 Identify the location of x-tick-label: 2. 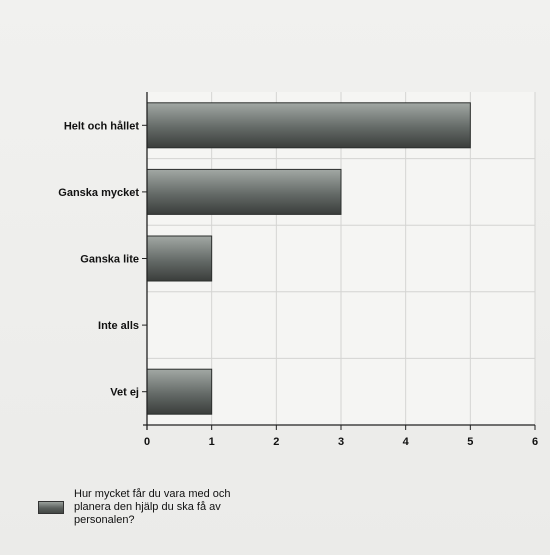
(276, 442).